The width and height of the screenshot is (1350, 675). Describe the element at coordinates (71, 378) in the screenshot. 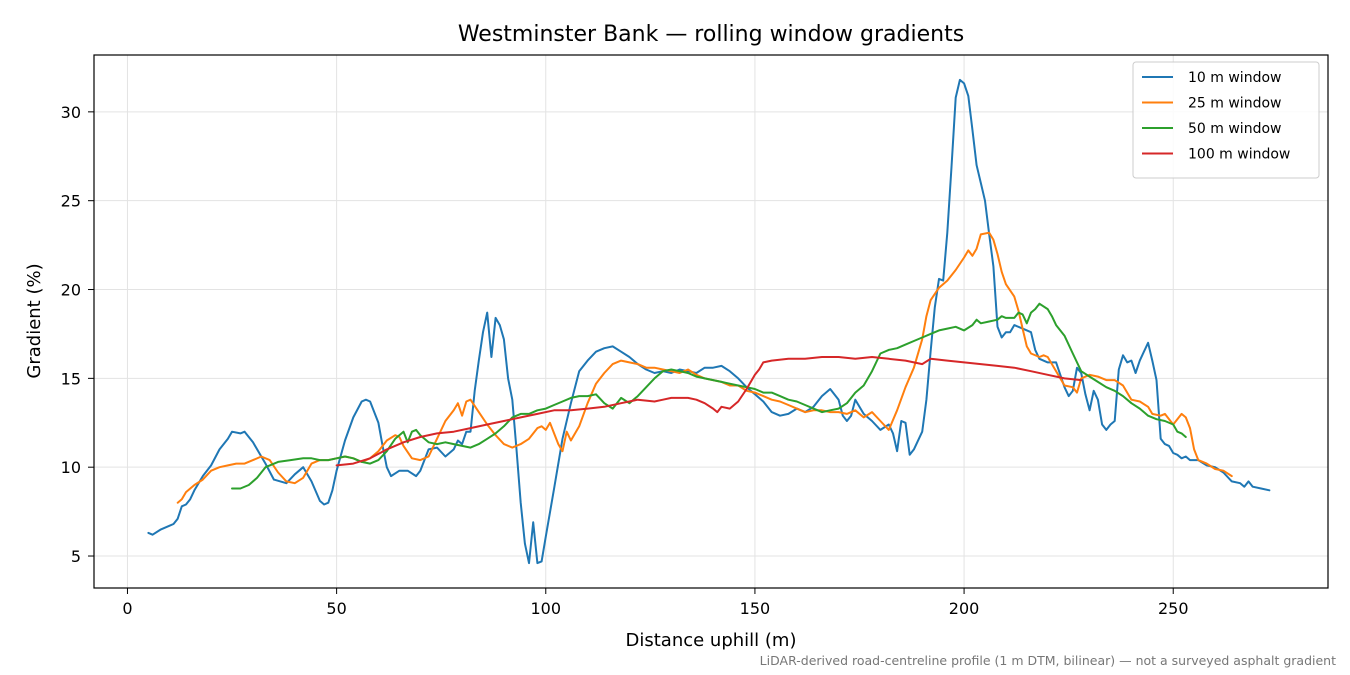

I see `y-tick-label: 15` at that location.